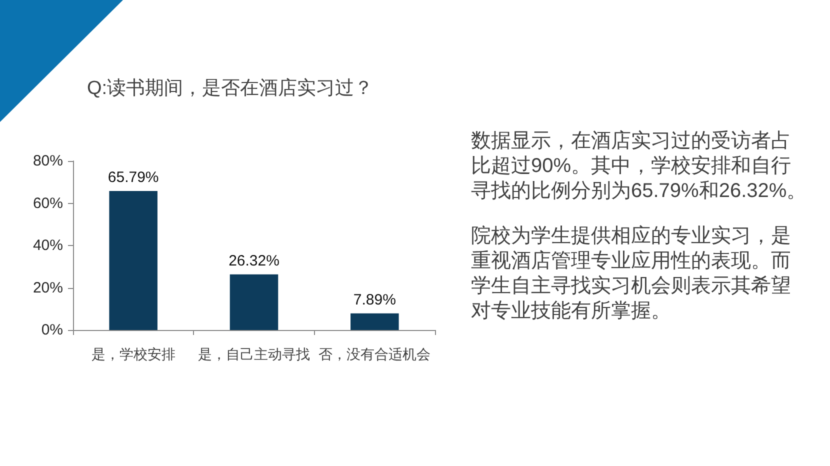 Image resolution: width=830 pixels, height=466 pixels. Describe the element at coordinates (47, 245) in the screenshot. I see `y-tick-label: 40%` at that location.